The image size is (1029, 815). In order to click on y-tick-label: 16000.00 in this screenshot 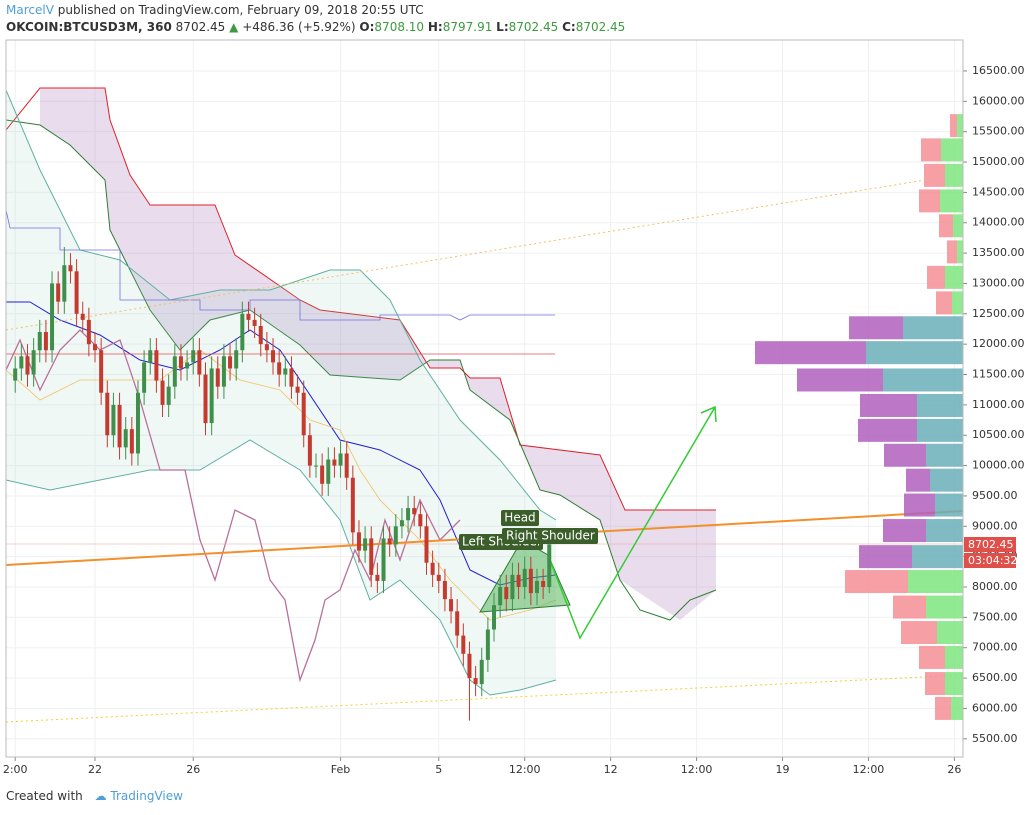, I will do `click(998, 100)`.